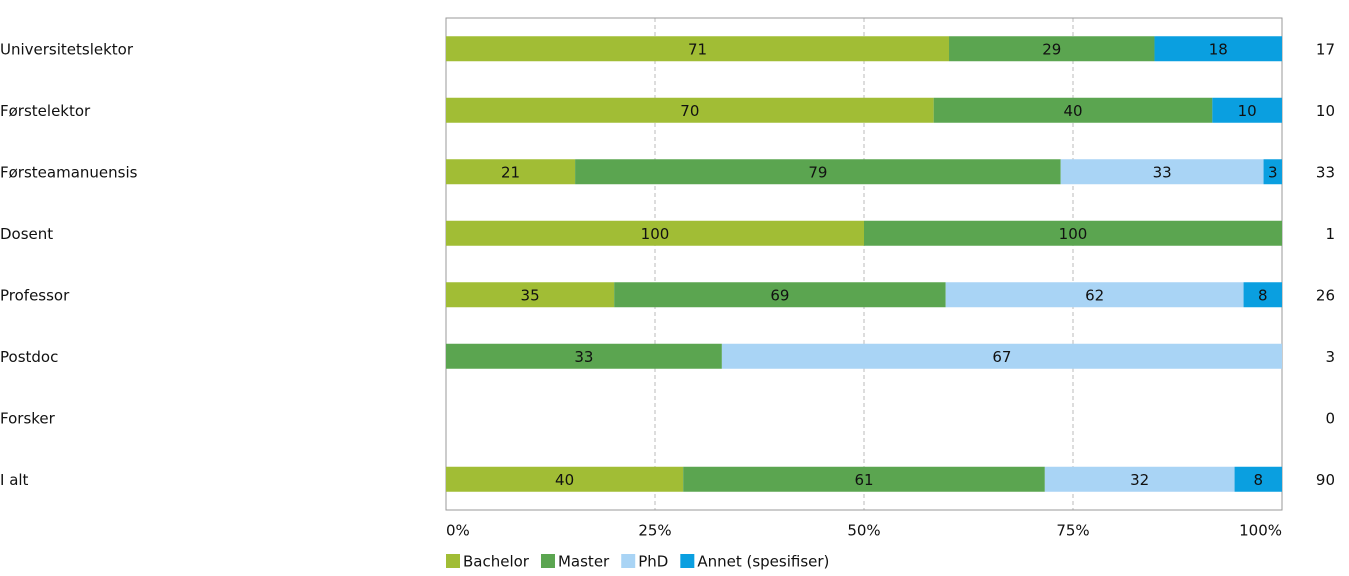  I want to click on row-total: 33, so click(1325, 172).